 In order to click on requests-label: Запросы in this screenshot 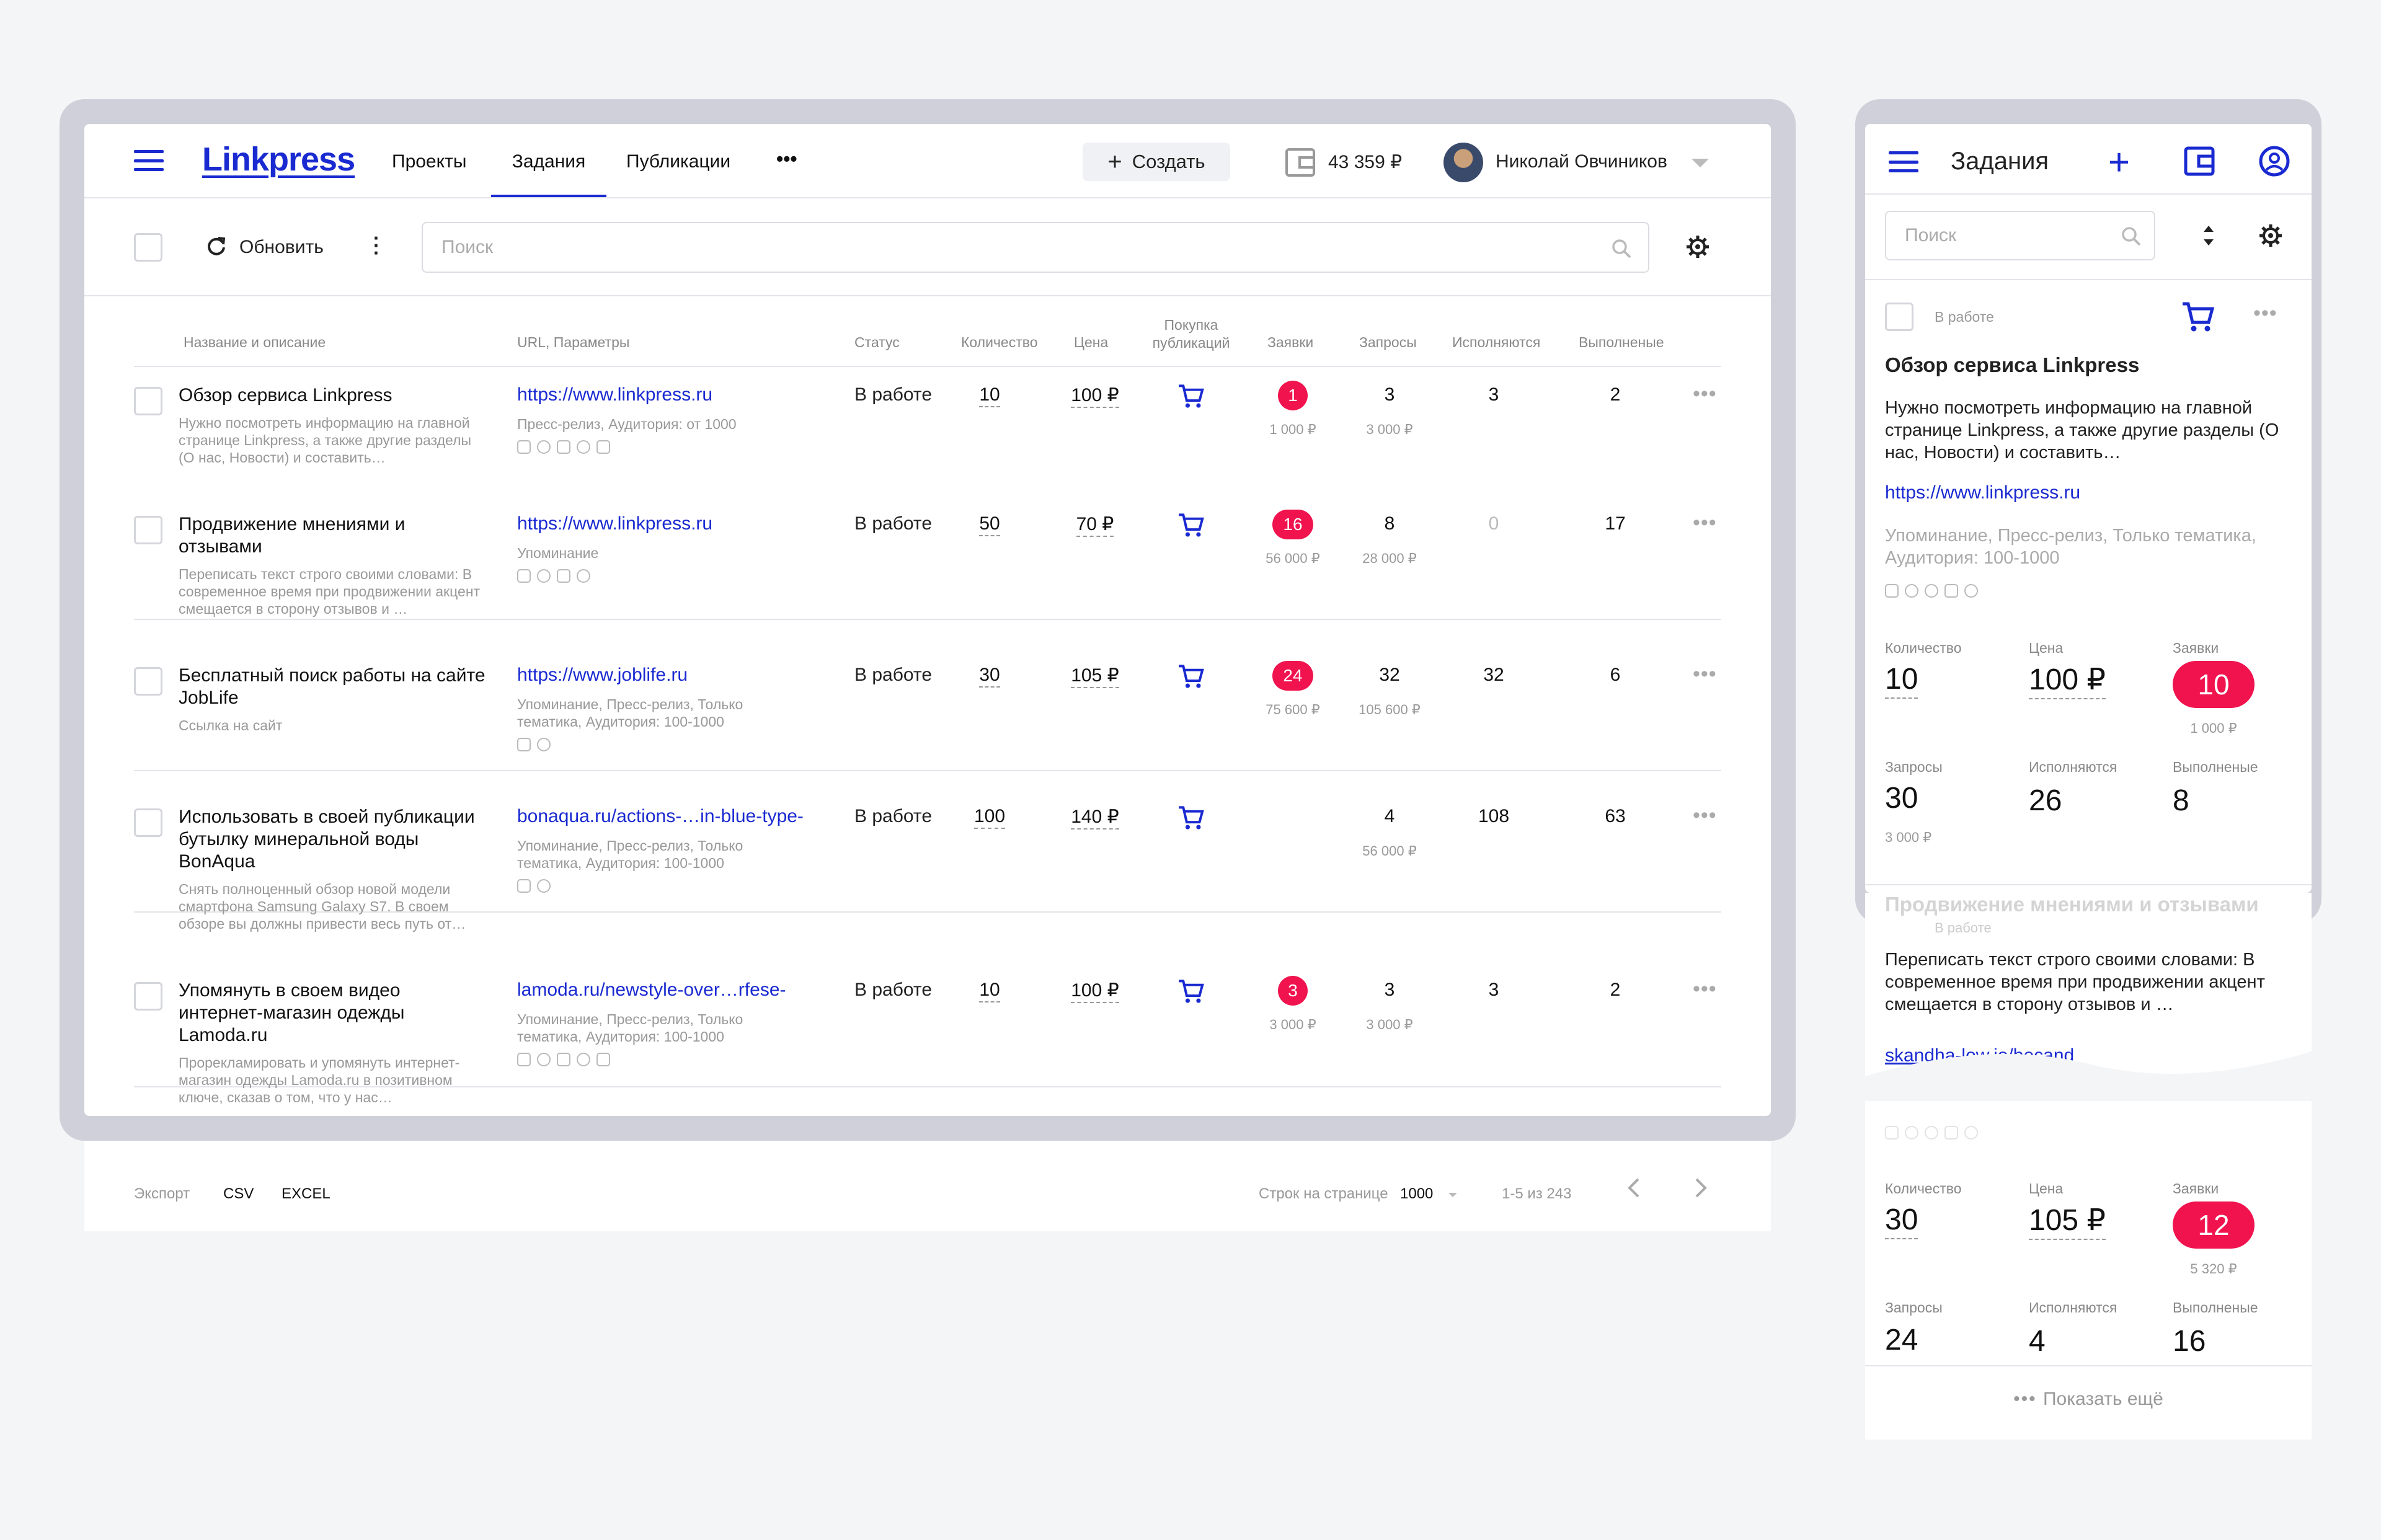, I will do `click(1914, 1307)`.